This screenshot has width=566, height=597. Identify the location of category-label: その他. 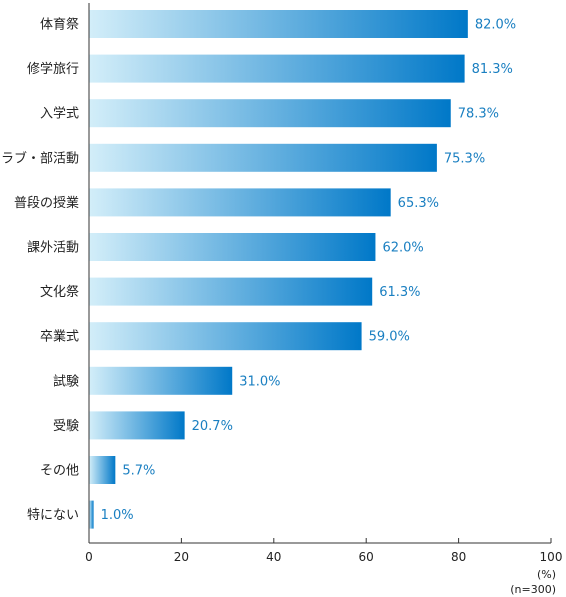
(59, 471).